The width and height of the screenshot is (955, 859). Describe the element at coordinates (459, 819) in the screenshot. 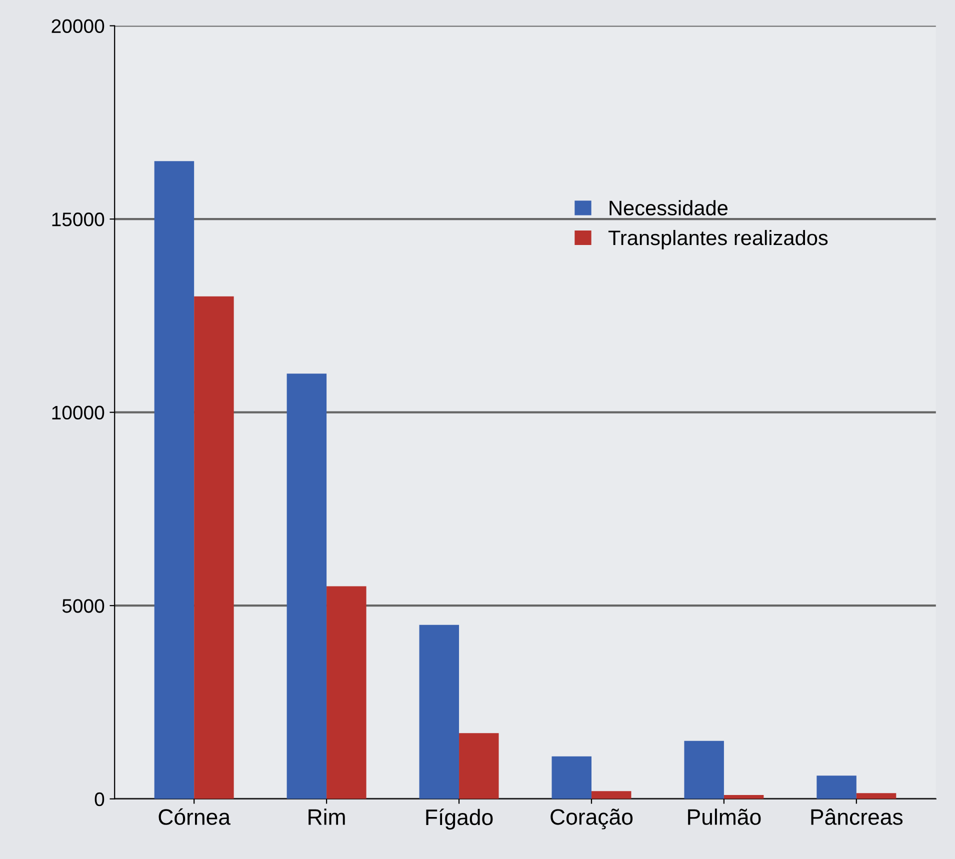

I see `x-tick-label: Fígado` at that location.